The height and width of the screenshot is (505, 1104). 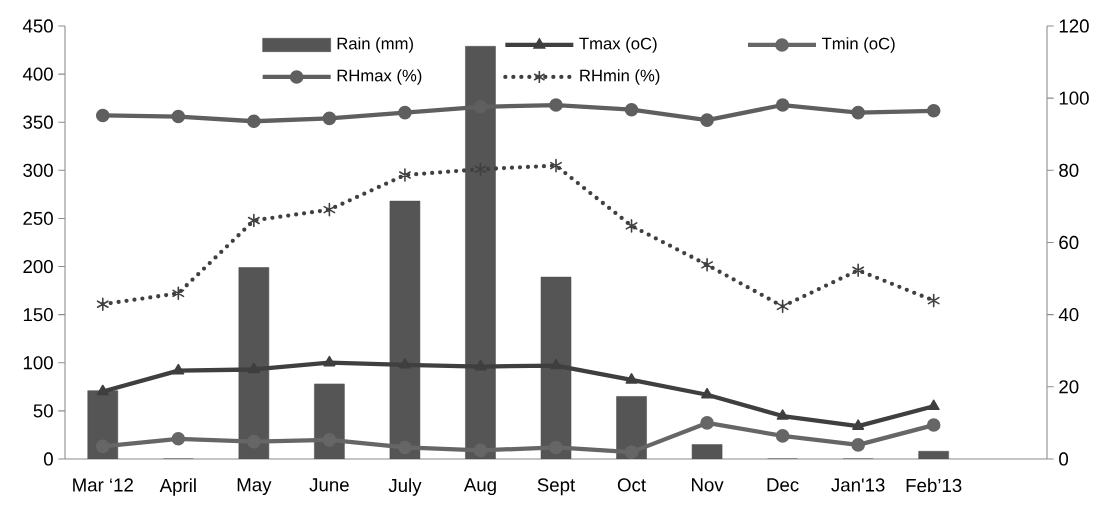 What do you see at coordinates (858, 45) in the screenshot?
I see `legend-label: Tmin (oC)` at bounding box center [858, 45].